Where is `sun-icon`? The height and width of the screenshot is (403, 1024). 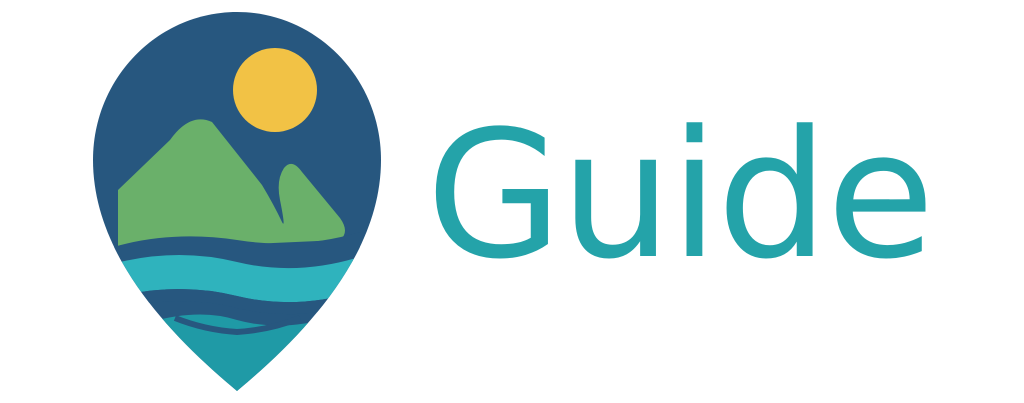 sun-icon is located at coordinates (275, 90).